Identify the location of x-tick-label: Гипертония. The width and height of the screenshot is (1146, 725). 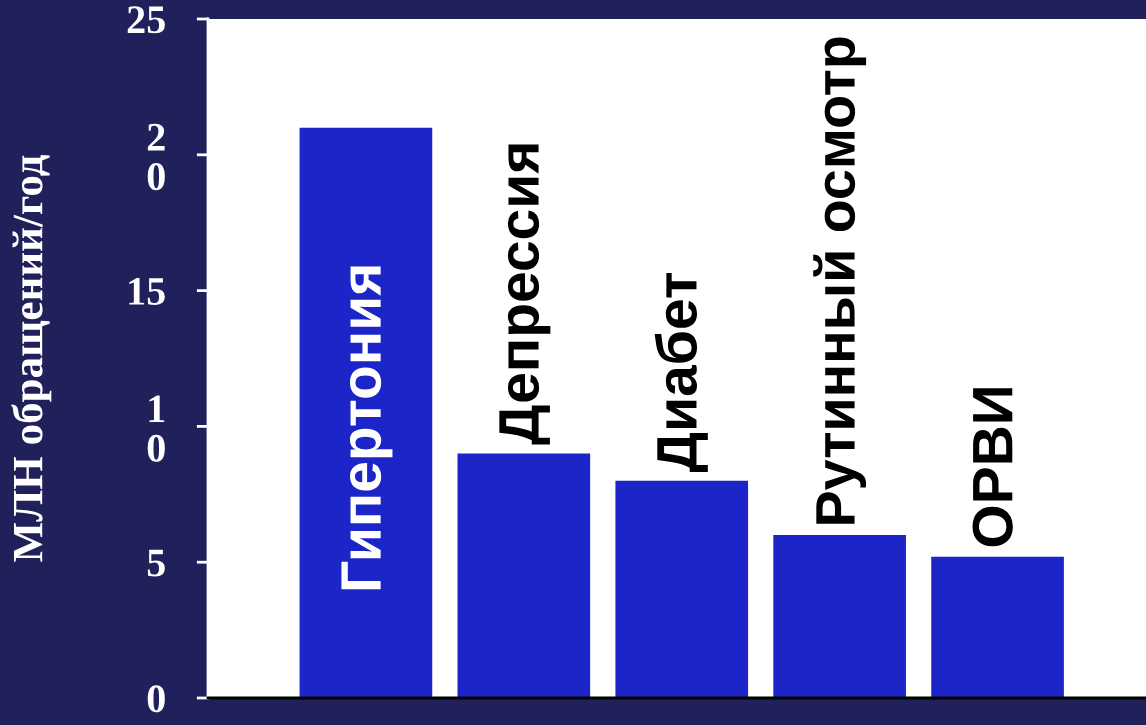
(367, 428).